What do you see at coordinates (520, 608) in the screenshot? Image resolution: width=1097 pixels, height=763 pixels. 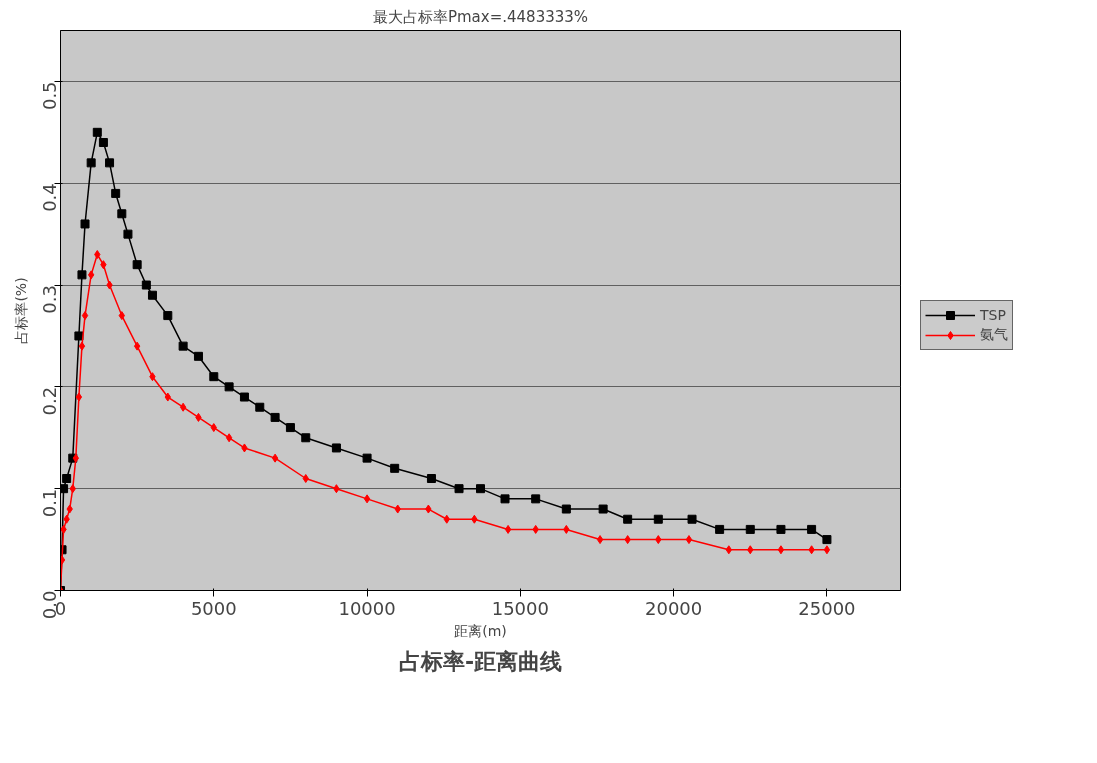 I see `x-tick-label: 15000` at bounding box center [520, 608].